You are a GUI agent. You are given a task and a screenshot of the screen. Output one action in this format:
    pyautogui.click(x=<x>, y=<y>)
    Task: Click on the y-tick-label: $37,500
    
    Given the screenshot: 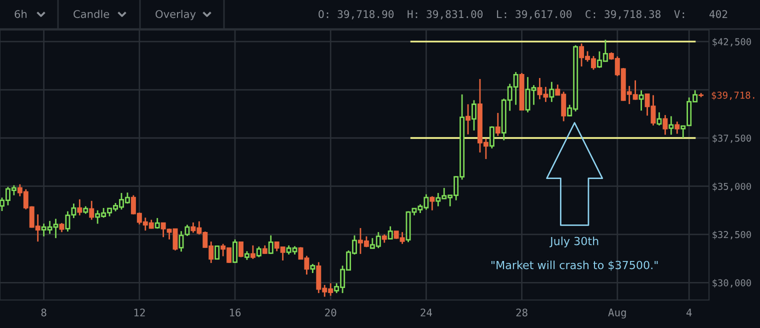 What is the action you would take?
    pyautogui.click(x=731, y=138)
    